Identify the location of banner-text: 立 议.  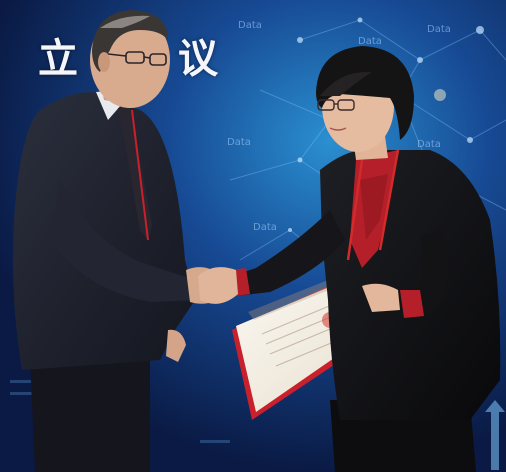
(150, 51).